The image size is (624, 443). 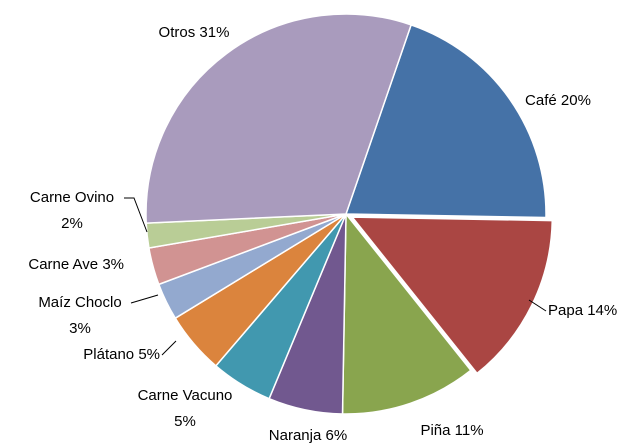 What do you see at coordinates (108, 354) in the screenshot?
I see `slice-name: Plátano` at bounding box center [108, 354].